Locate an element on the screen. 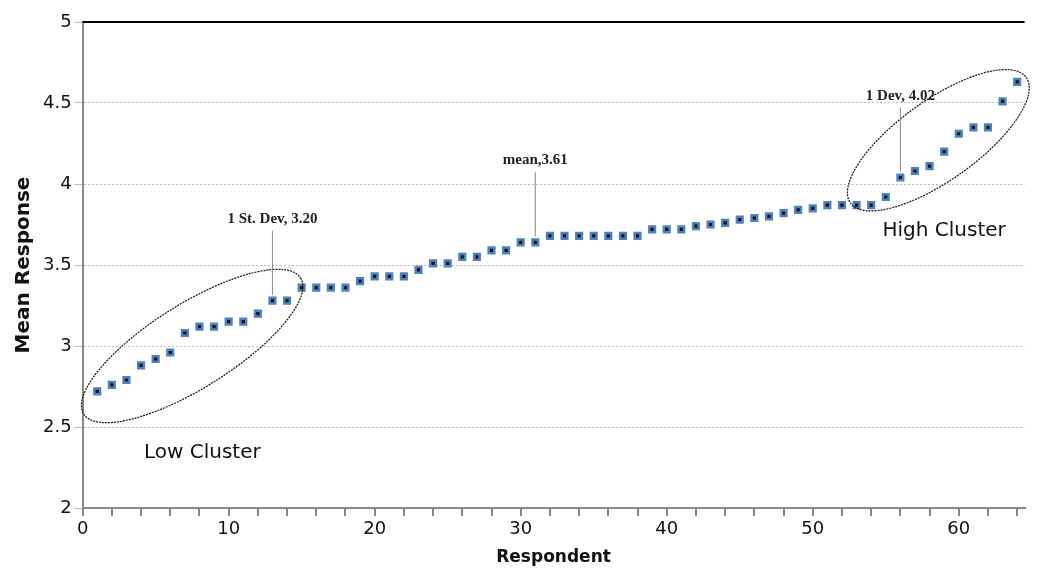 The width and height of the screenshot is (1039, 580). y-tick-label: 2.5 is located at coordinates (57, 425).